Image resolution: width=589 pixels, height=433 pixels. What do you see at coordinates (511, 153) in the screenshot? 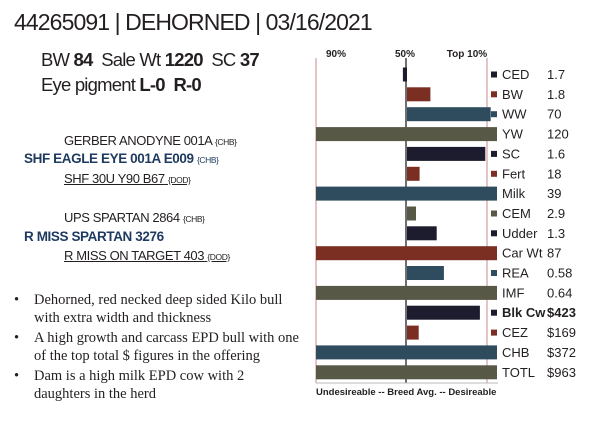
I see `epd-trait-label: SC` at bounding box center [511, 153].